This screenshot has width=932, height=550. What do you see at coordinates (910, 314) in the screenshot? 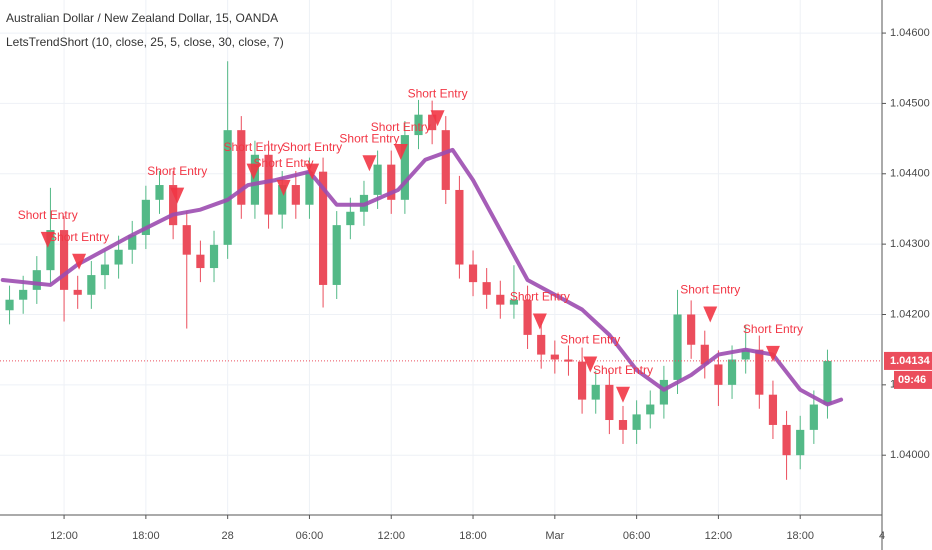
I see `y-tick-label: 1.04200` at bounding box center [910, 314].